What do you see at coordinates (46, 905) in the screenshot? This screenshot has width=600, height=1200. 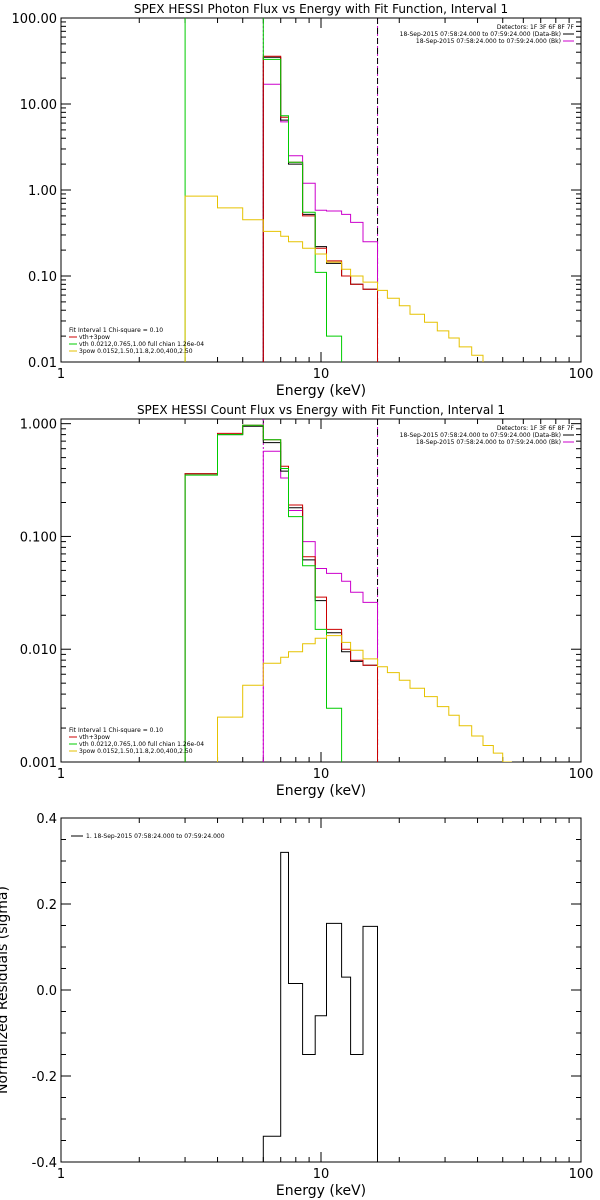 I see `y-tick-label: 0.2` at bounding box center [46, 905].